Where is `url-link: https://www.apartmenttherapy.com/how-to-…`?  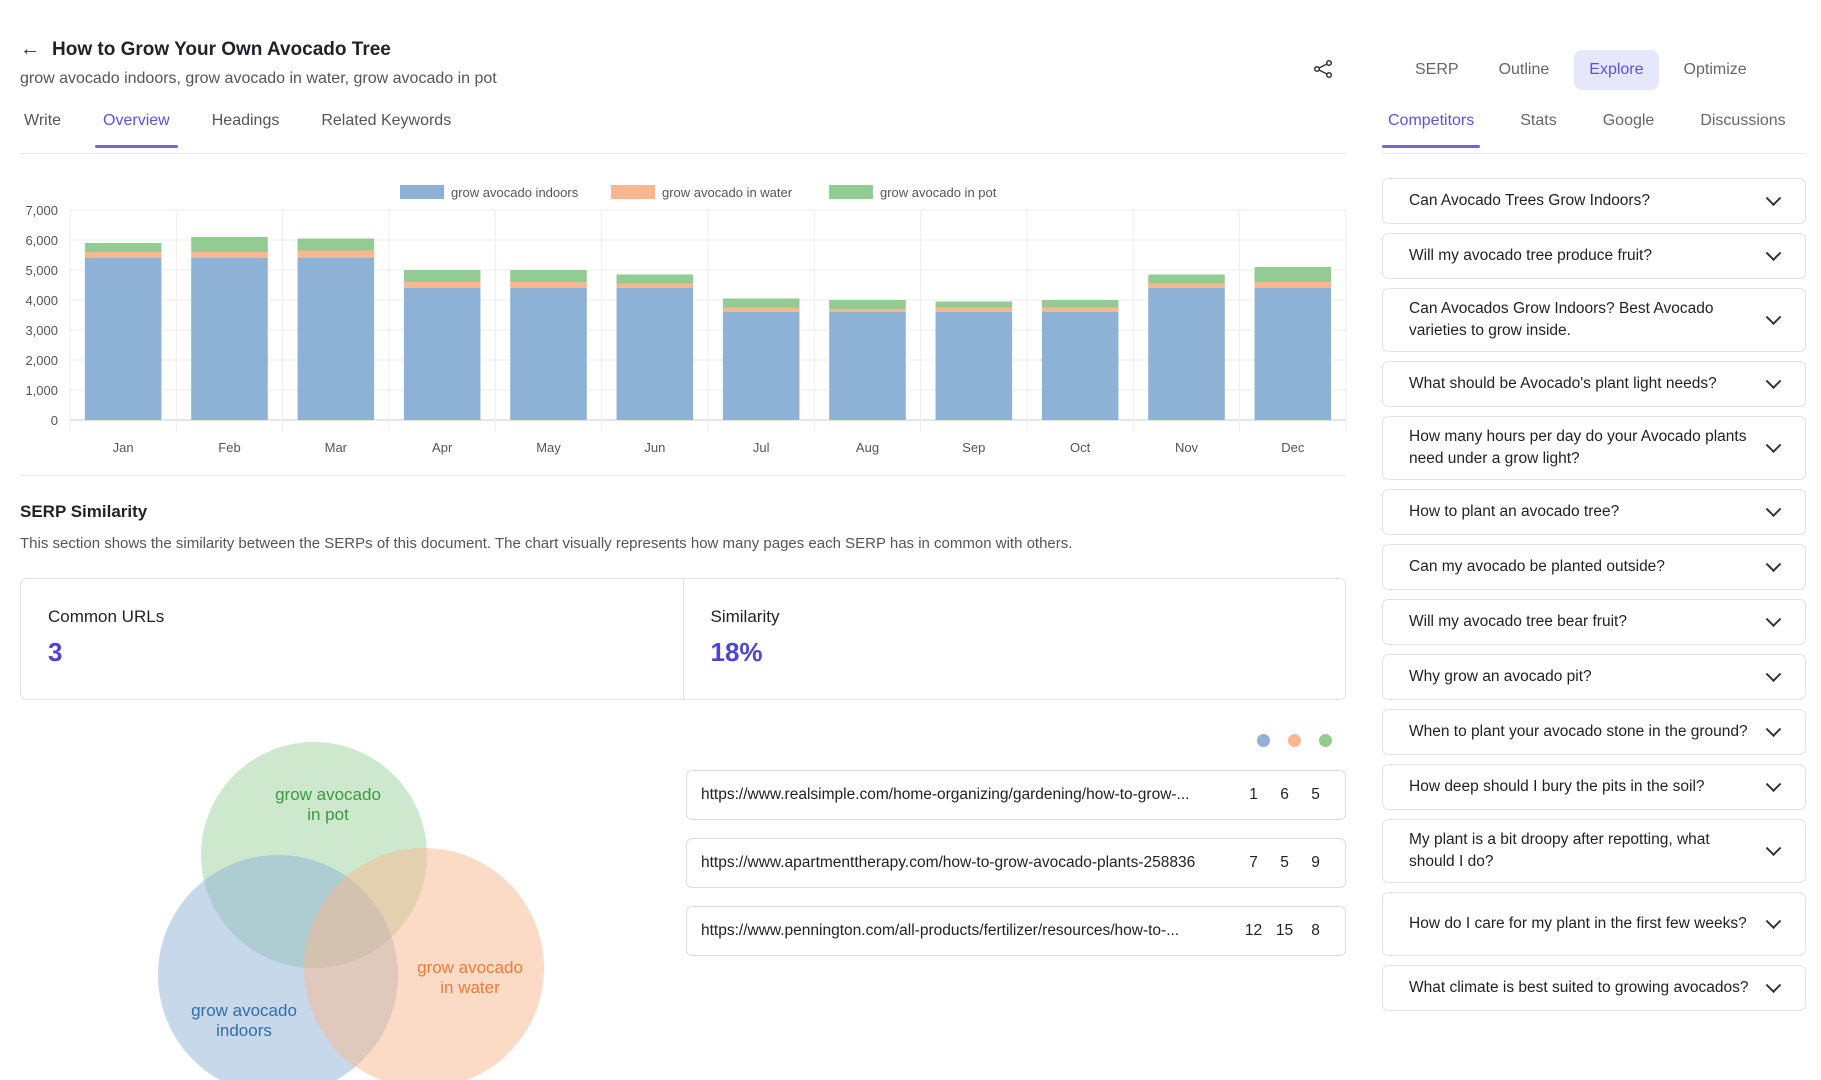 url-link: https://www.apartmenttherapy.com/how-to-… is located at coordinates (948, 862).